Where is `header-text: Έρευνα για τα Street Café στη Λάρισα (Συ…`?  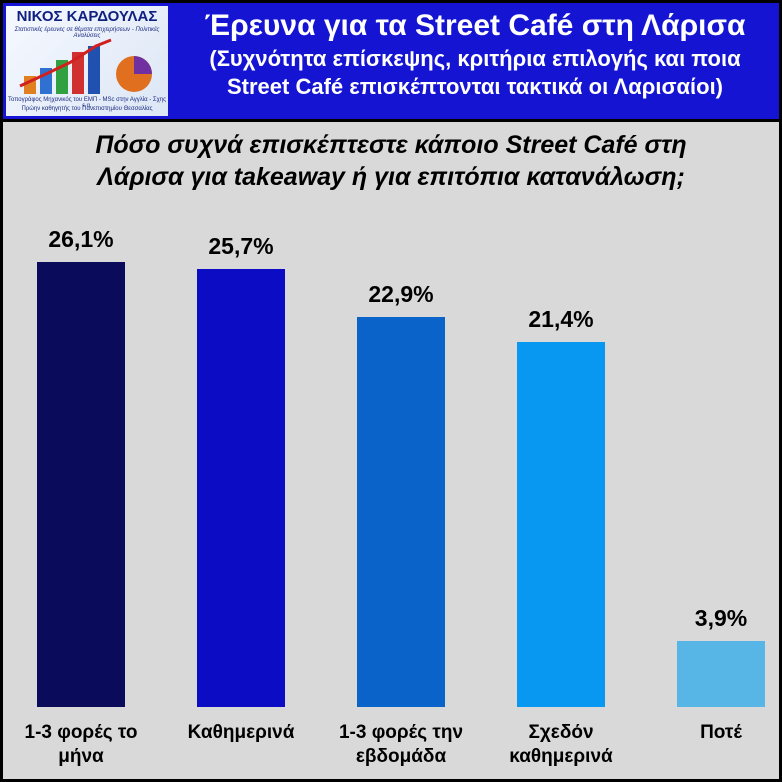
header-text: Έρευνα για τα Street Café στη Λάρισα (Συ… is located at coordinates (475, 54).